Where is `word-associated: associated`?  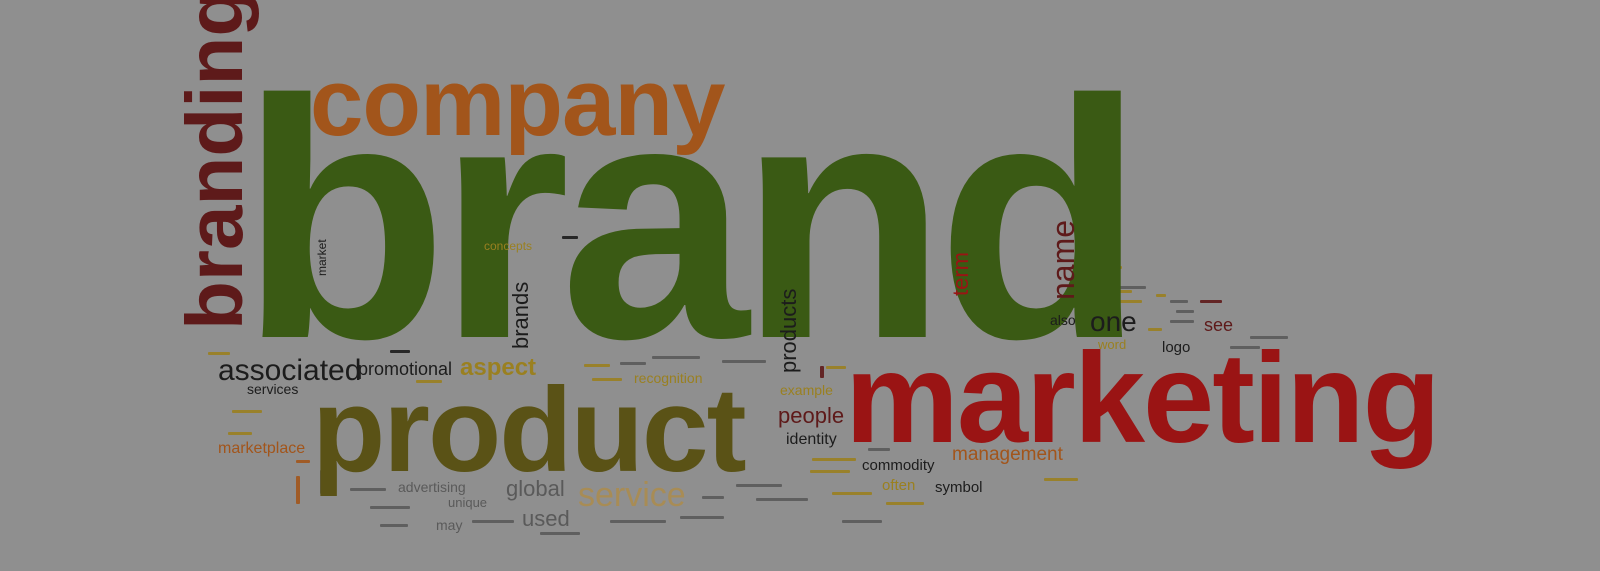
word-associated: associated is located at coordinates (290, 370).